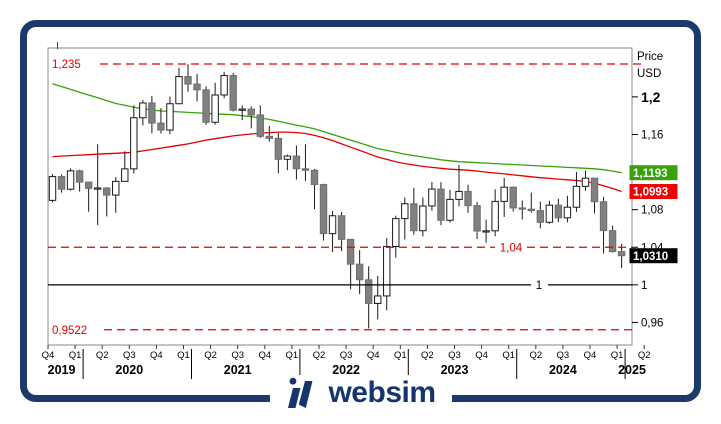  I want to click on price-flag, so click(653, 192).